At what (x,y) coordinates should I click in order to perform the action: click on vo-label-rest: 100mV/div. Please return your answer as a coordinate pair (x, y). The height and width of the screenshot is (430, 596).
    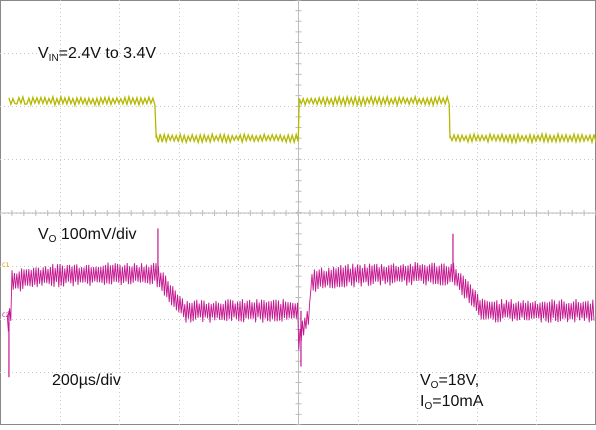
    Looking at the image, I should click on (96, 234).